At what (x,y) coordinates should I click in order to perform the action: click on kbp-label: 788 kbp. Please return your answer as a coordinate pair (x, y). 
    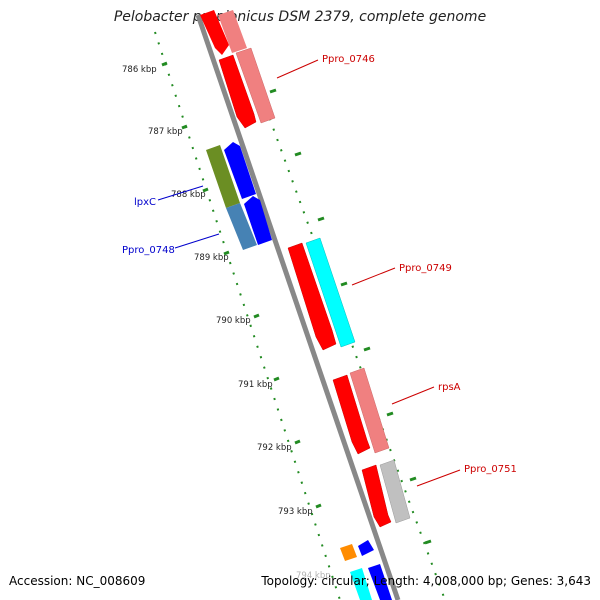
    Looking at the image, I should click on (188, 195).